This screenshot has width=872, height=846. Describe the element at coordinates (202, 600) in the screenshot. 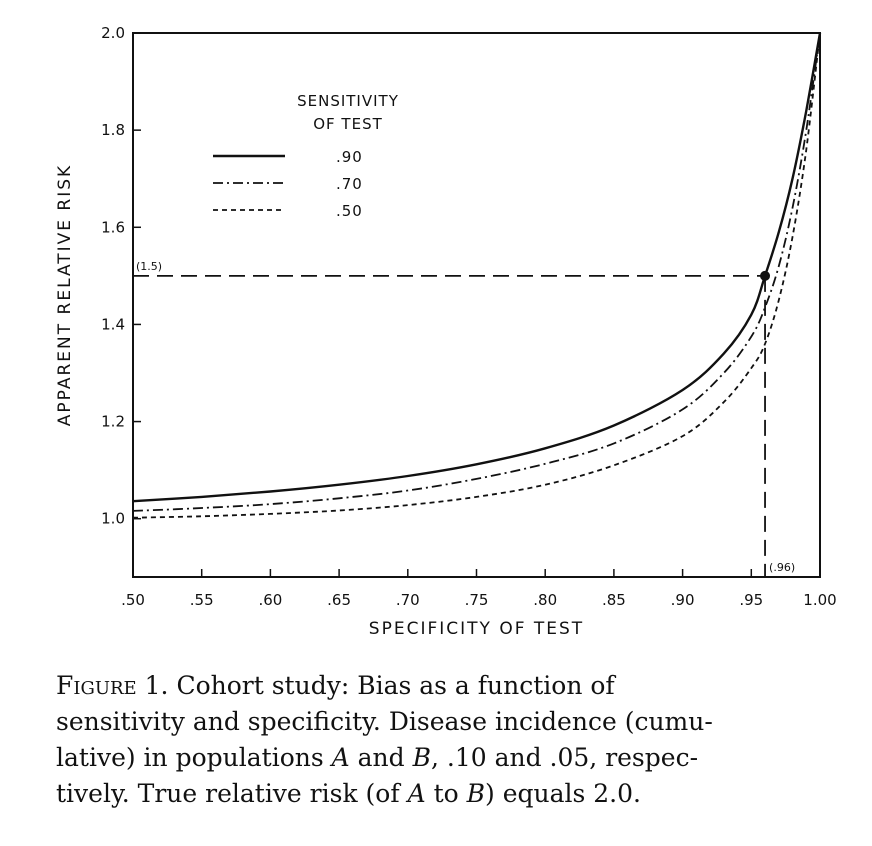

I see `x-tick-label: .55` at that location.